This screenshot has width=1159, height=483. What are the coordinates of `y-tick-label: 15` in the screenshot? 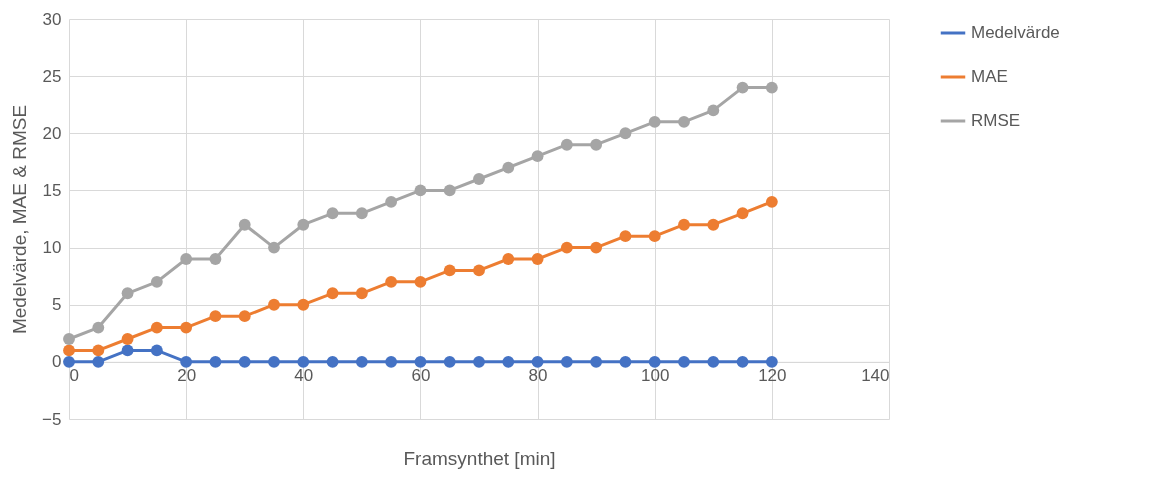 It's located at (52, 190).